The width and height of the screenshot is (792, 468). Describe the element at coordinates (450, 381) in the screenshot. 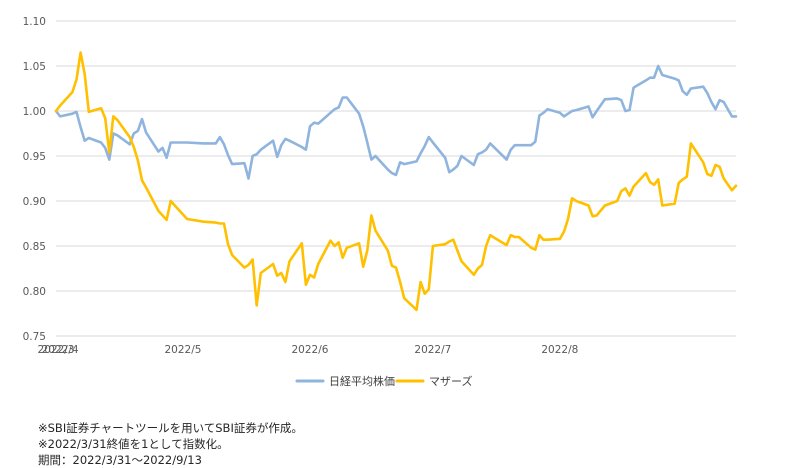

I see `legend-label: マザーズ` at that location.